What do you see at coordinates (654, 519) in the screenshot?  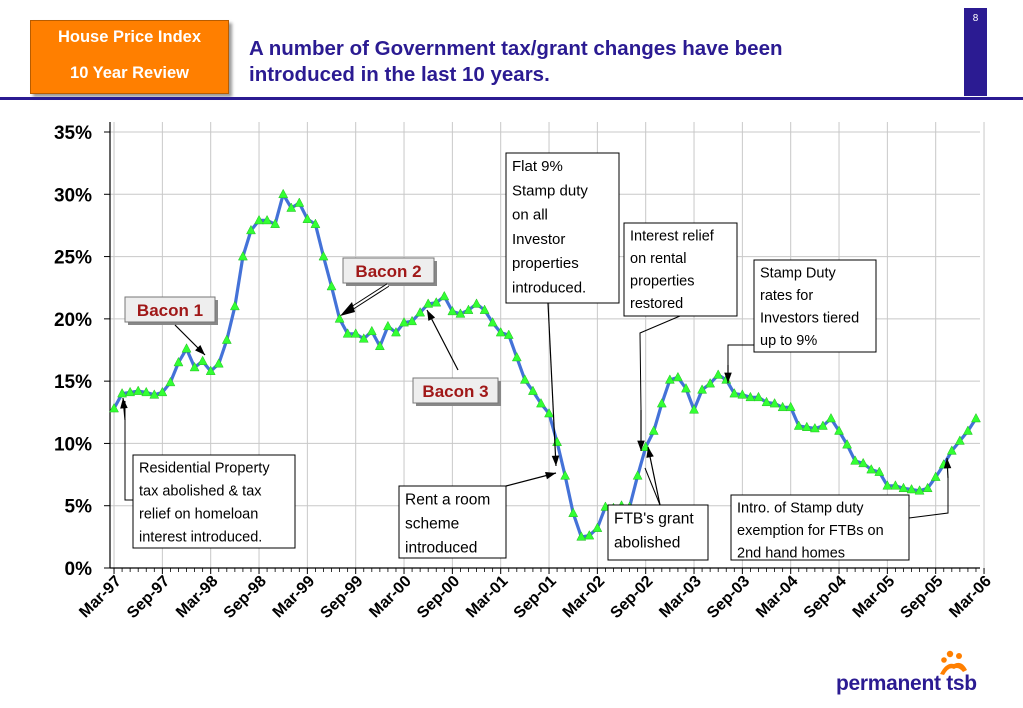 I see `ftb-grant-note-line: FTB's grant` at bounding box center [654, 519].